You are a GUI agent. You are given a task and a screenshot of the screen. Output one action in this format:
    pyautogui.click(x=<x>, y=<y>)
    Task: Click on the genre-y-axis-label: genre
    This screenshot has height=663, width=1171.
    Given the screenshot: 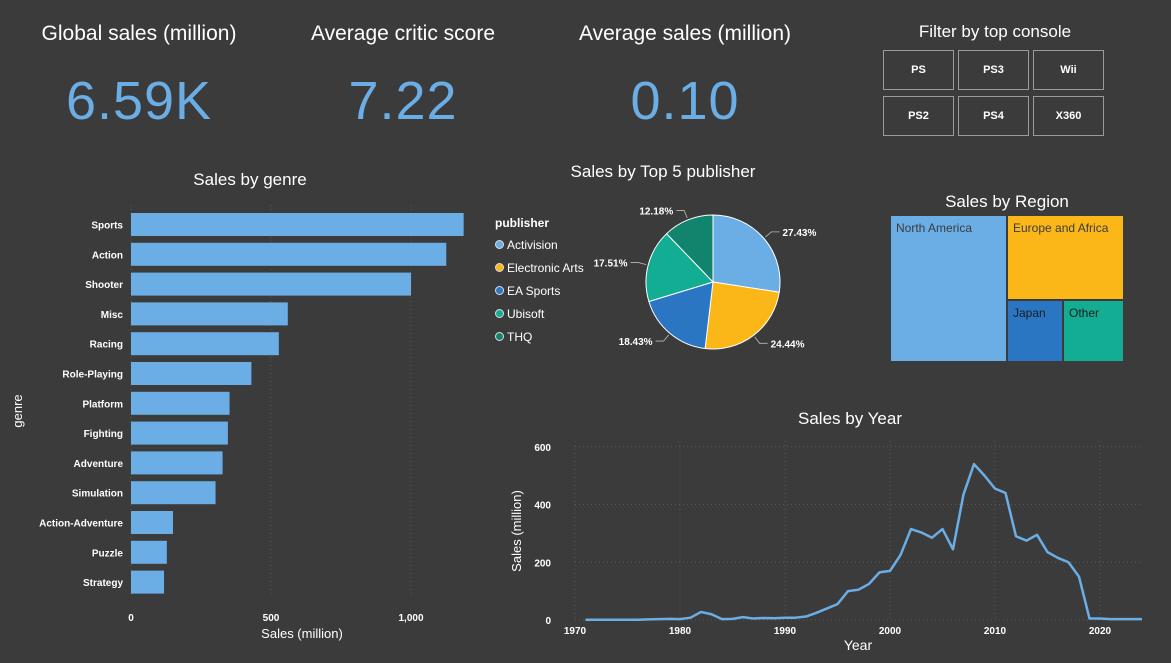 What is the action you would take?
    pyautogui.click(x=17, y=410)
    